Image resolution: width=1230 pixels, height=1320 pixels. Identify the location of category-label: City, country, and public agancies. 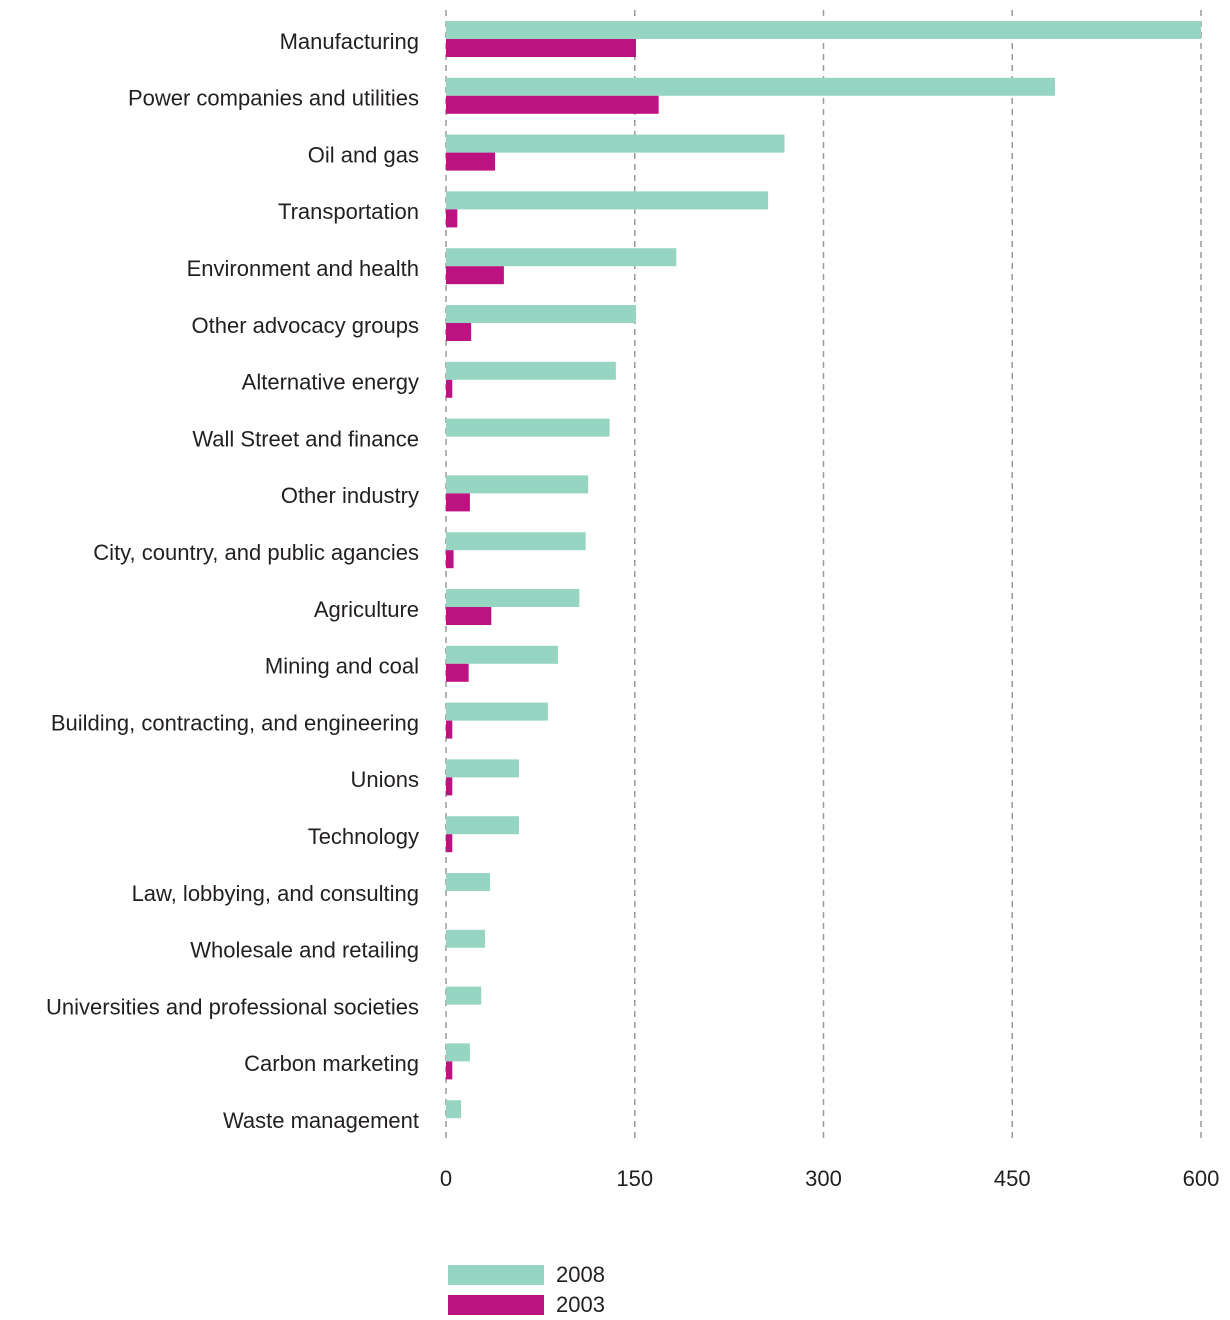
(256, 552).